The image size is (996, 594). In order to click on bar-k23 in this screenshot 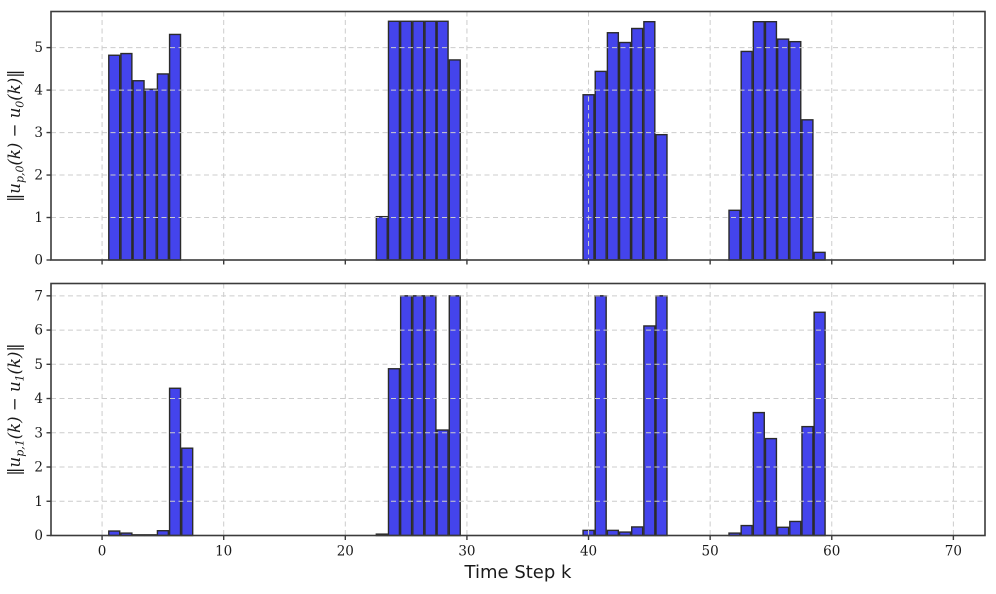, I will do `click(381, 238)`.